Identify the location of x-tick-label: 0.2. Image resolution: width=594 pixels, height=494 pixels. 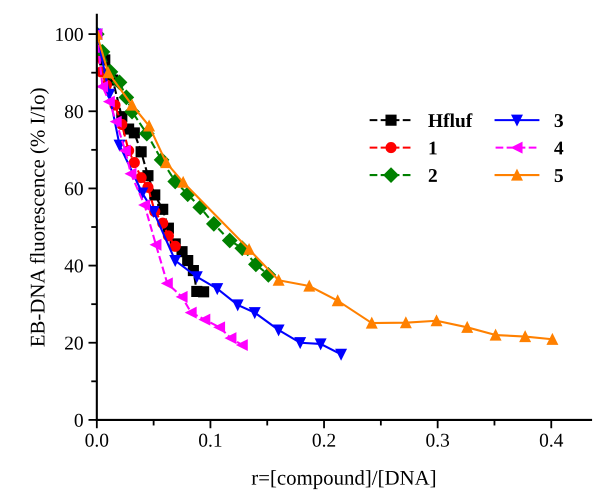
(324, 440).